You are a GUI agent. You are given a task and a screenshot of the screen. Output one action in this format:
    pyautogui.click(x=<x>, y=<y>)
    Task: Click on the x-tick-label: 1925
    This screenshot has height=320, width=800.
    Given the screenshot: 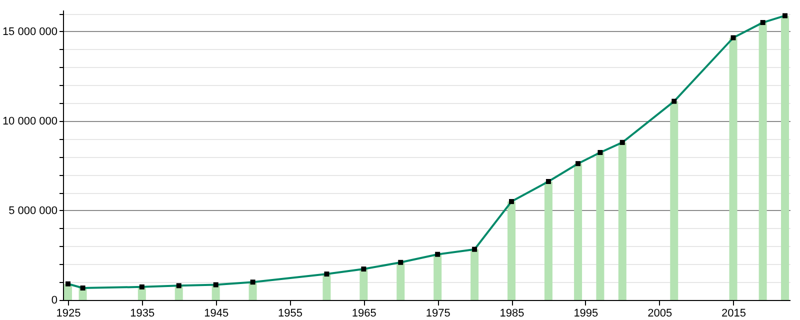 What is the action you would take?
    pyautogui.click(x=68, y=314)
    